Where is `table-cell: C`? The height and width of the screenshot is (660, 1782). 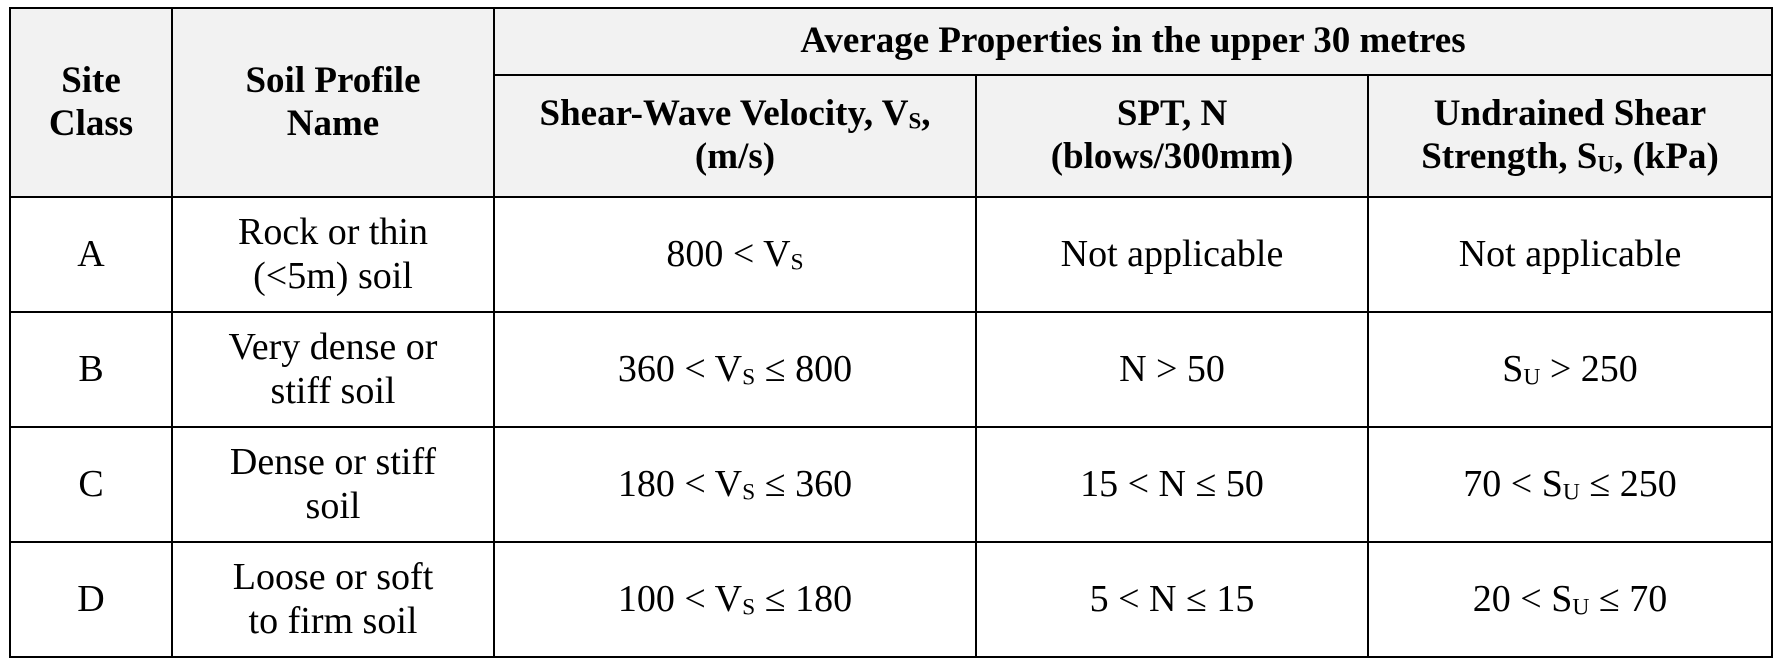 table-cell: C is located at coordinates (91, 484).